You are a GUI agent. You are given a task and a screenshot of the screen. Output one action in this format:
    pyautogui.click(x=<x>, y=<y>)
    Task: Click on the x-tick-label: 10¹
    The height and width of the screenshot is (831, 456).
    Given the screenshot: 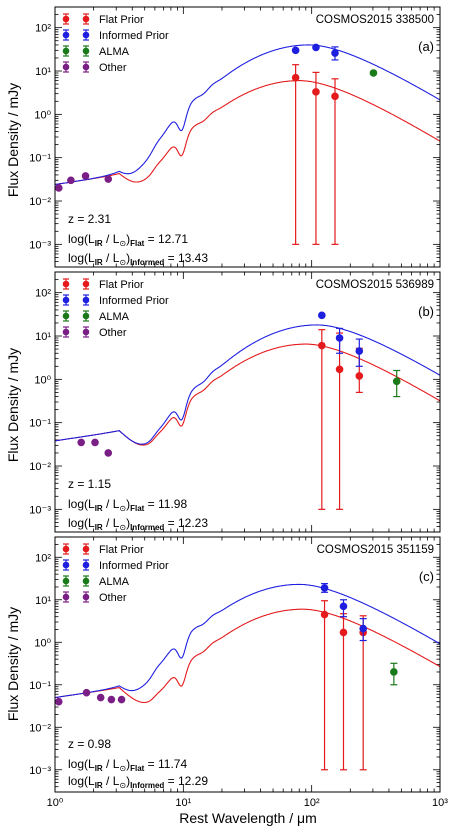 What is the action you would take?
    pyautogui.click(x=183, y=803)
    